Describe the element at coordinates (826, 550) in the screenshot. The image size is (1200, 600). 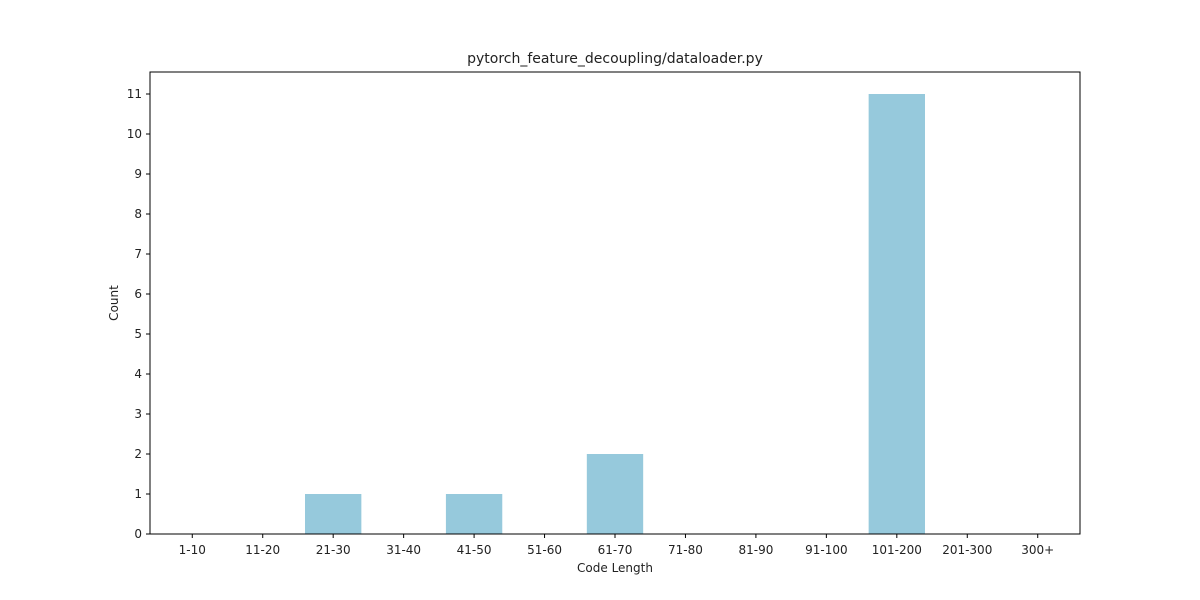
I see `x-tick-label: 91-100` at that location.